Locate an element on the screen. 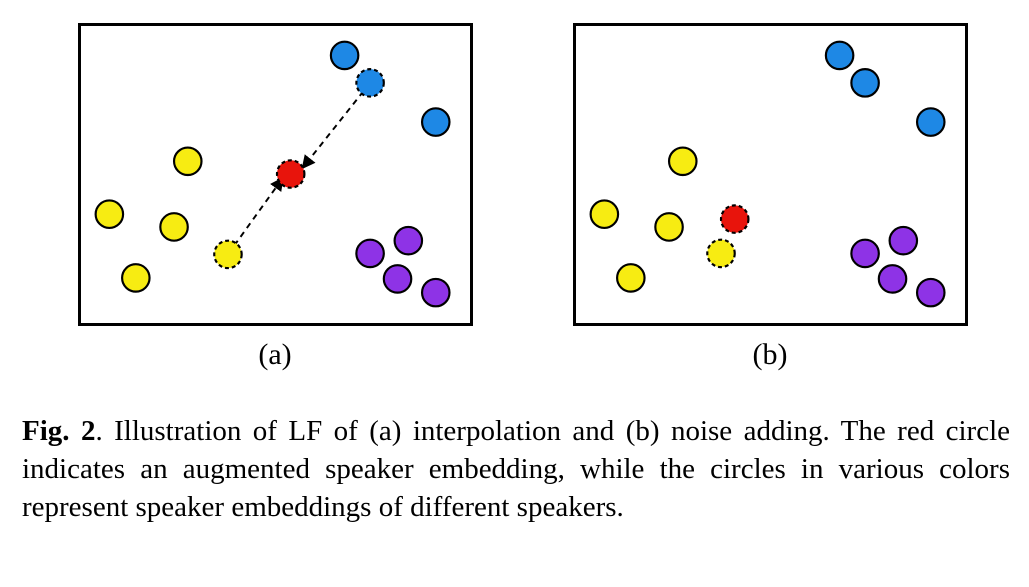  caption-label: Fig. 2 is located at coordinates (59, 431).